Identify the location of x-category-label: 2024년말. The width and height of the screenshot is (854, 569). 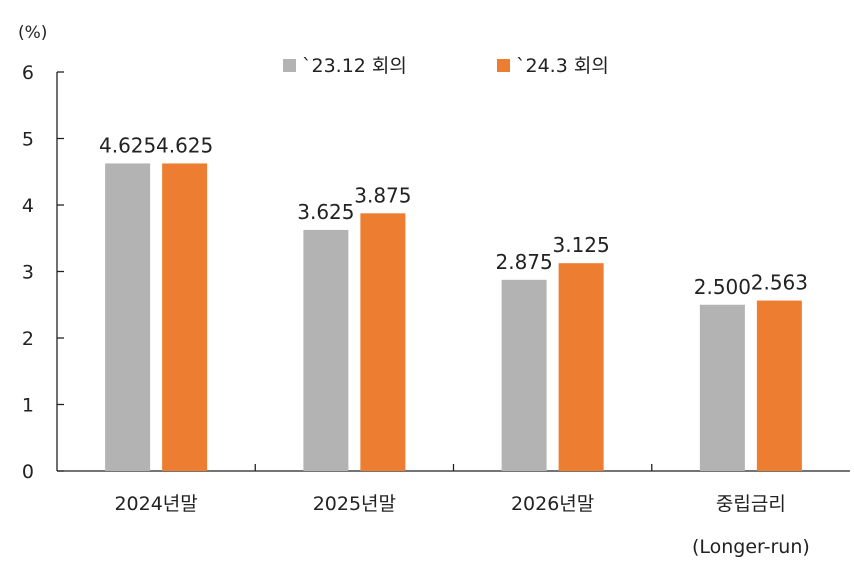
(155, 504).